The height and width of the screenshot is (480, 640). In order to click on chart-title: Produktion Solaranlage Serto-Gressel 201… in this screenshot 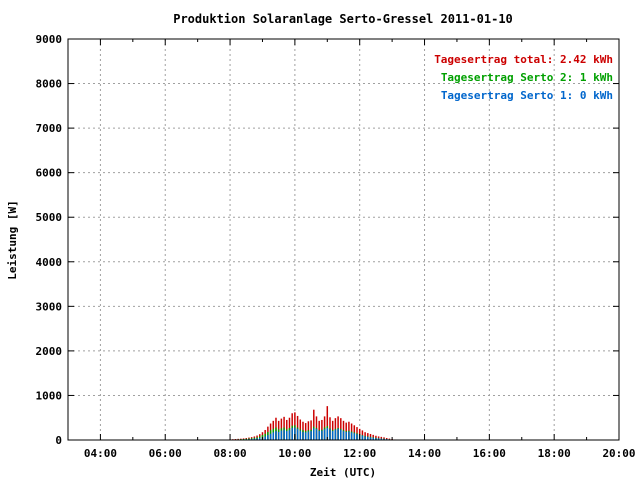, I will do `click(343, 19)`.